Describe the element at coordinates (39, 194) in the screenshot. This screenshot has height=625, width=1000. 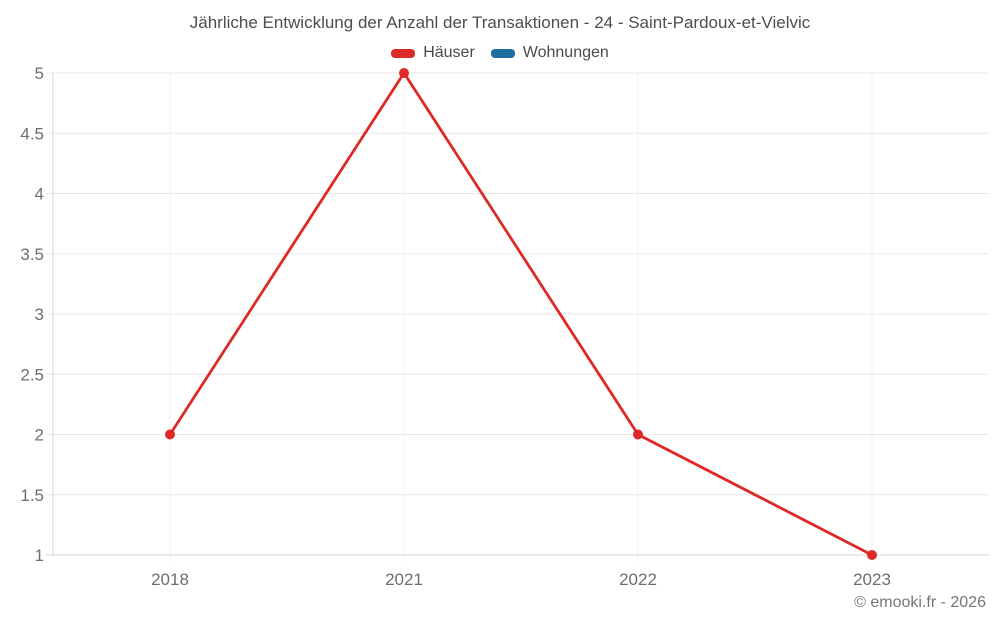
I see `y-tick-label: 4` at that location.